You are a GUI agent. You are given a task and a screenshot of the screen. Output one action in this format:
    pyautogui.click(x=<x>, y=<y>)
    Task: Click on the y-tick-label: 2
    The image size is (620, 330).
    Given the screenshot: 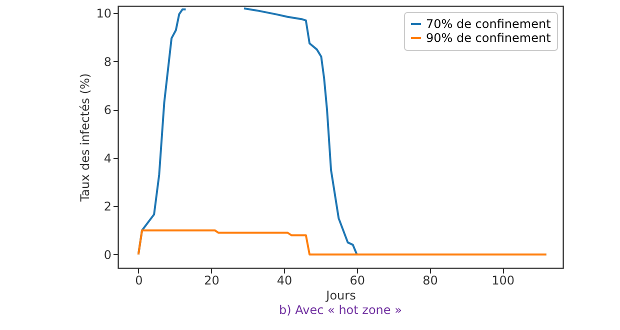 What is the action you would take?
    pyautogui.click(x=108, y=207)
    